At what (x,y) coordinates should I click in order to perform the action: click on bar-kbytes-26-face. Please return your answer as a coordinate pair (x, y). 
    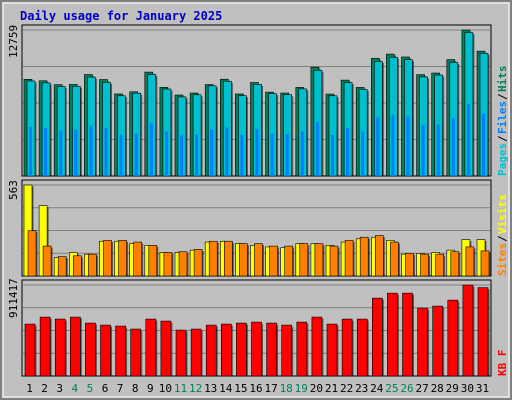
    Looking at the image, I should click on (407, 334).